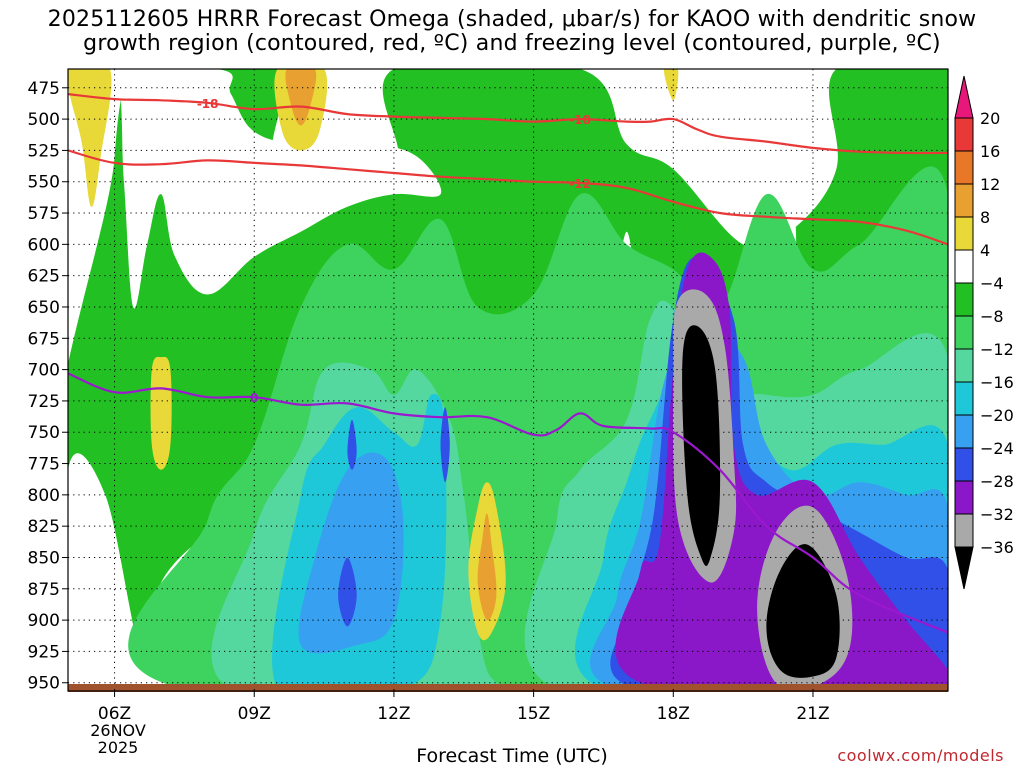 Image resolution: width=1024 pixels, height=768 pixels. Describe the element at coordinates (44, 339) in the screenshot. I see `y-tick-label-675: 675` at that location.